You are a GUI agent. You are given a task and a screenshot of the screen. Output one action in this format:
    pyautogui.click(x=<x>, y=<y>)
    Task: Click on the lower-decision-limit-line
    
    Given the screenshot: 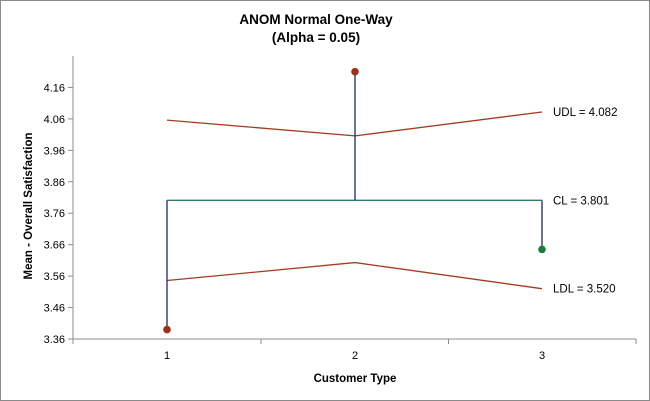 What is the action you would take?
    pyautogui.click(x=354, y=275)
    